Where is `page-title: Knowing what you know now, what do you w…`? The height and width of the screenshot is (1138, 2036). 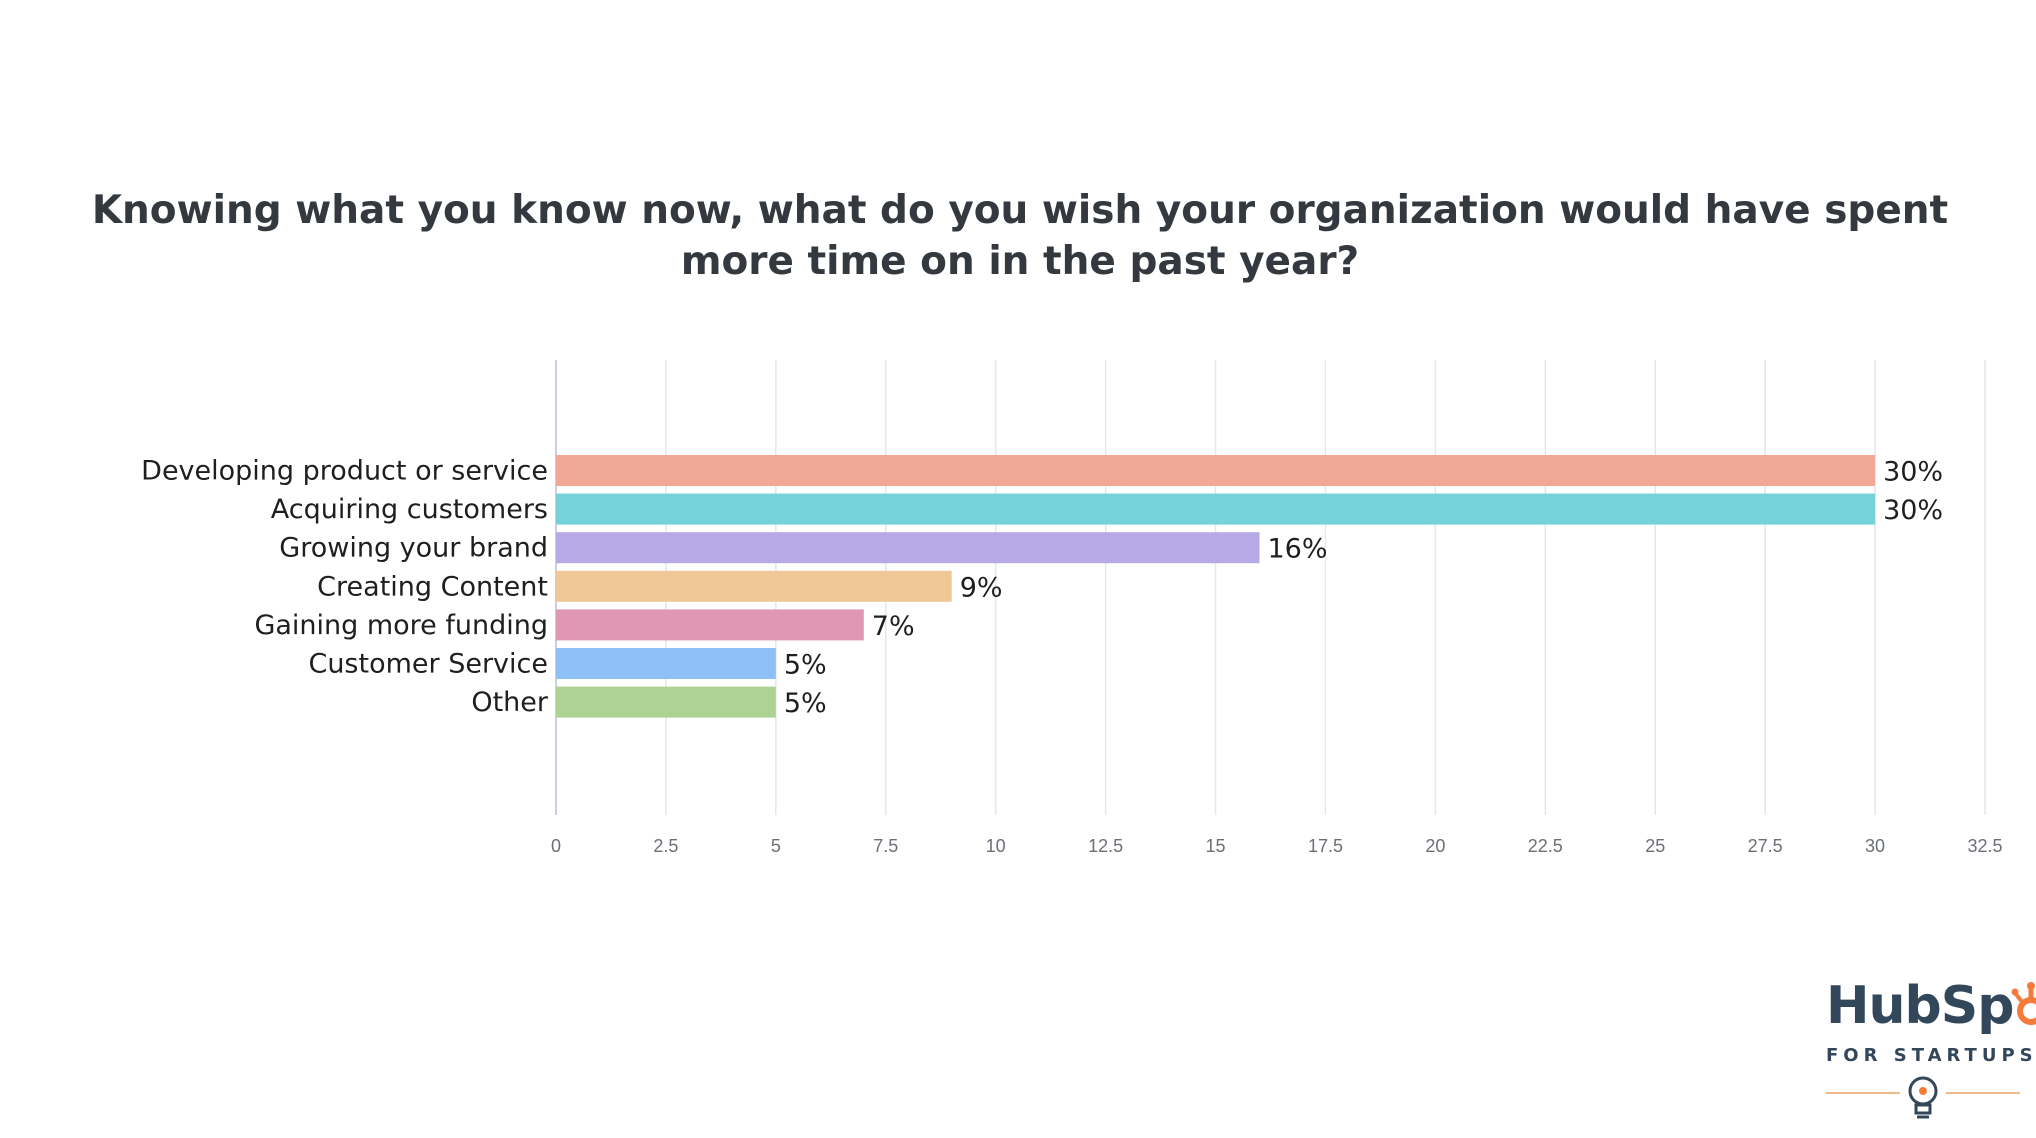
page-title: Knowing what you know now, what do you w… is located at coordinates (1020, 236).